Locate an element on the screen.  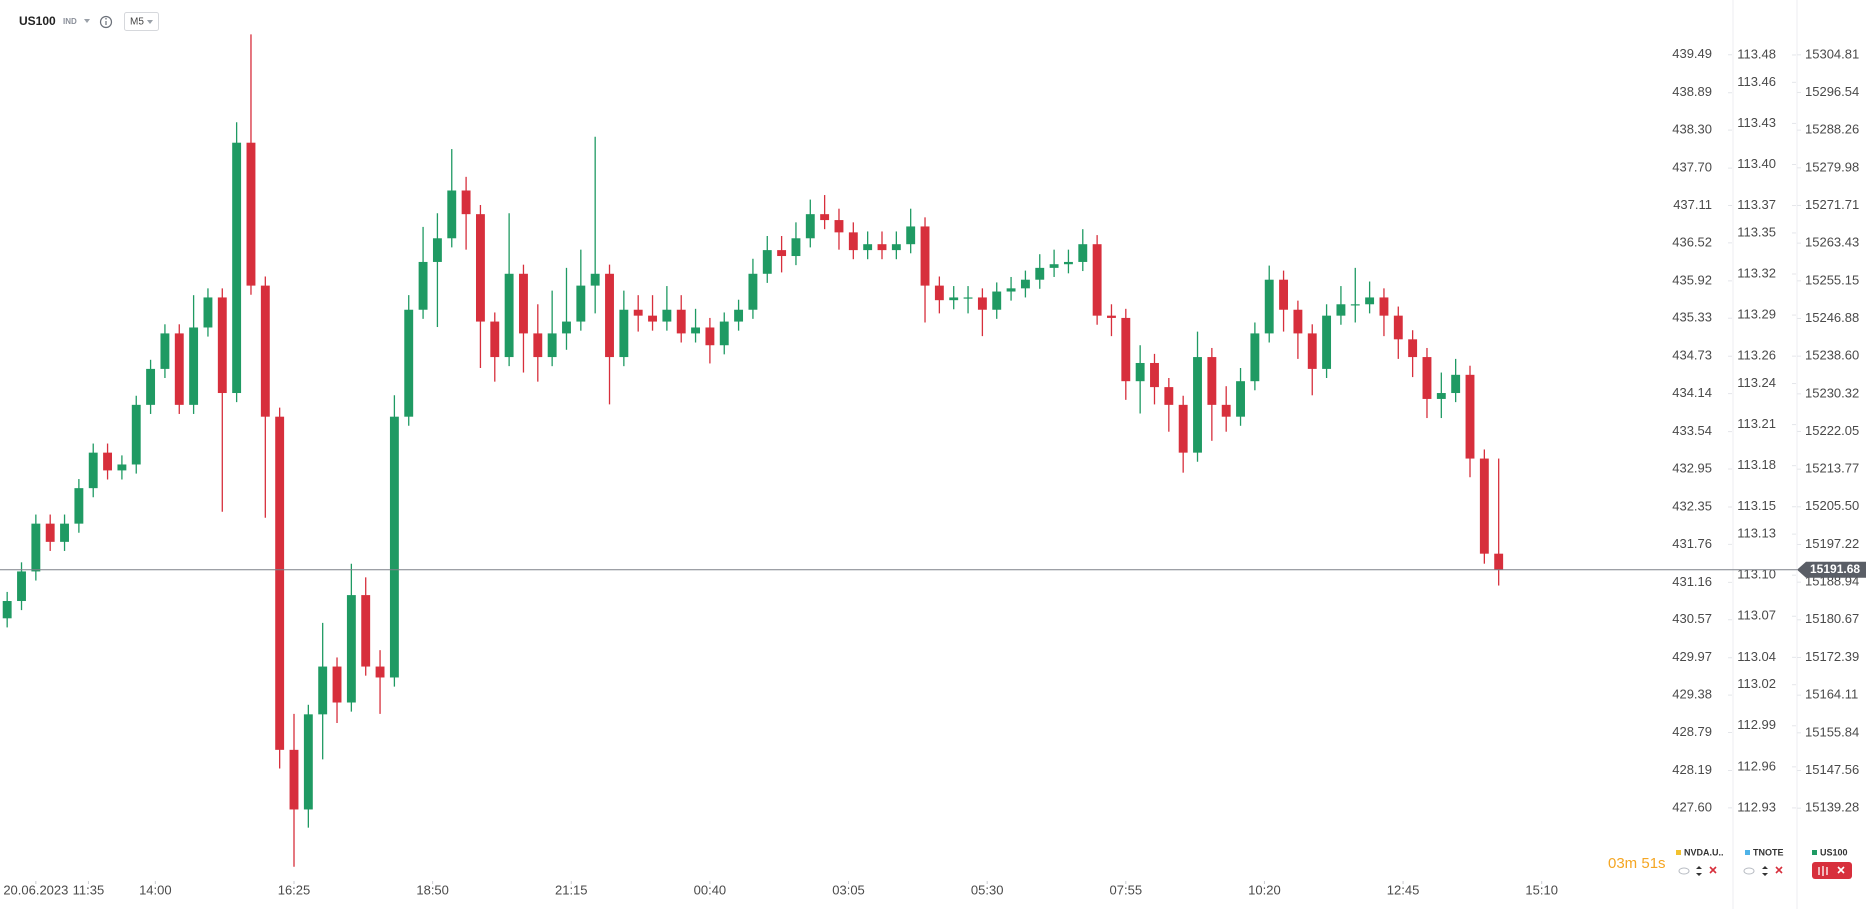
y-tick-label: 435.33 is located at coordinates (1692, 317).